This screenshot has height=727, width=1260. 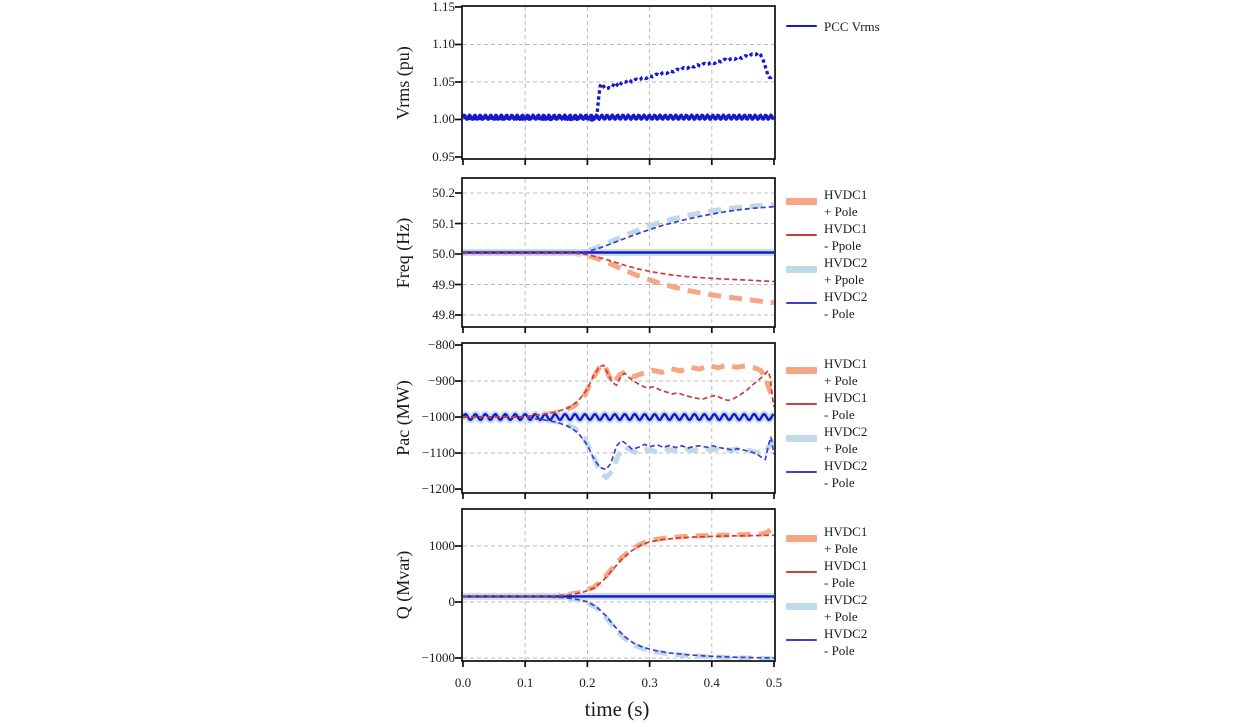 What do you see at coordinates (846, 262) in the screenshot?
I see `legend-label-hvdc2-plus-ppole: HVDC2` at bounding box center [846, 262].